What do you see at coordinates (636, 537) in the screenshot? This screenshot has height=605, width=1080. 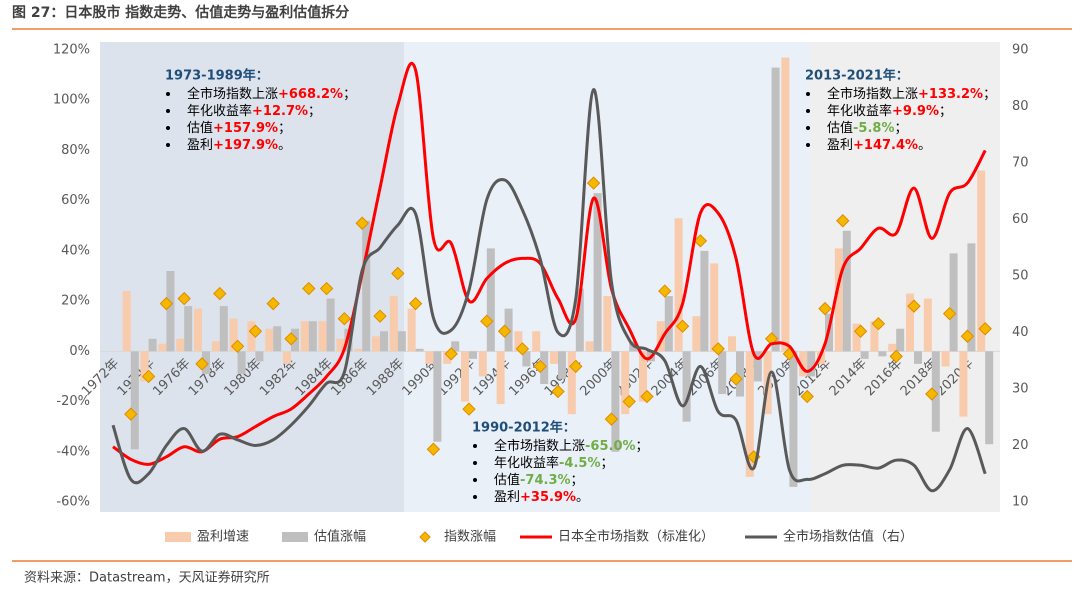 I see `legend-label: 日本全市场指数（标准化）` at bounding box center [636, 537].